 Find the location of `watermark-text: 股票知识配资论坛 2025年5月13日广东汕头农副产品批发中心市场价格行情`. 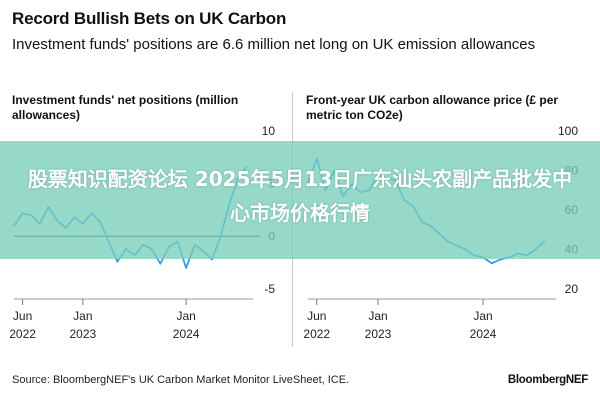

watermark-text: 股票知识配资论坛 2025年5月13日广东汕头农副产品批发中心市场价格行情 is located at coordinates (300, 196).